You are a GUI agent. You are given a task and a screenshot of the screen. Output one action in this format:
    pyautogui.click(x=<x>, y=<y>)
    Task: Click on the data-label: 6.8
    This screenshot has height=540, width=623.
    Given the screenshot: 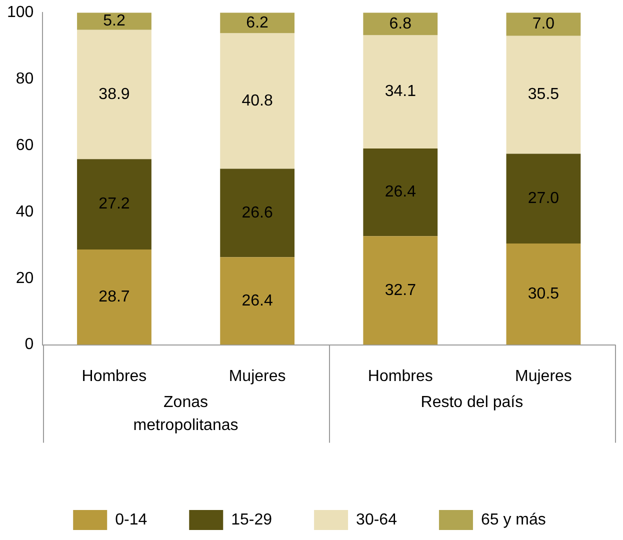 What is the action you would take?
    pyautogui.click(x=400, y=23)
    